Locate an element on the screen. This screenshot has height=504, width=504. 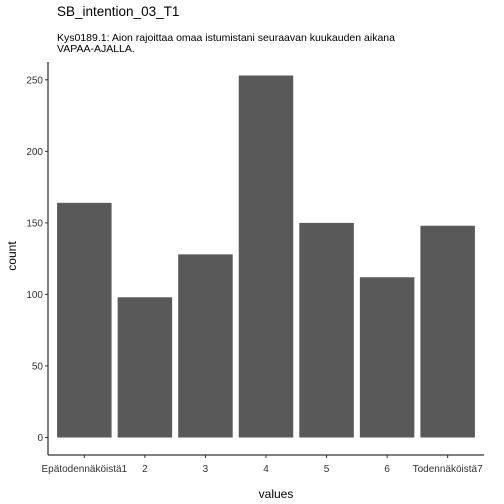
x-tick-label: 2 is located at coordinates (145, 469).